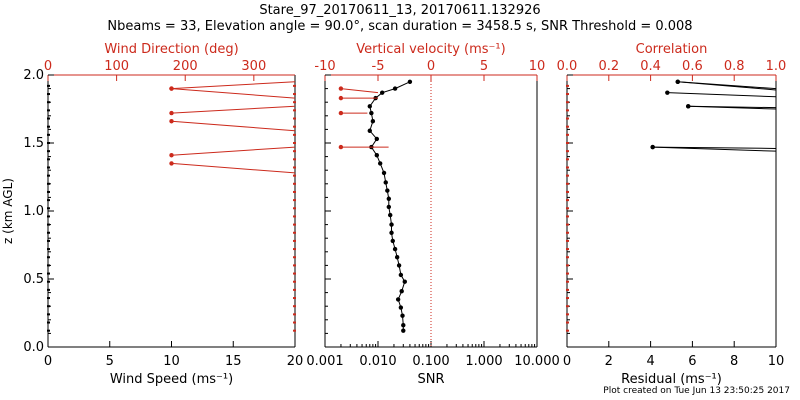 This screenshot has width=800, height=400. I want to click on y-tick-label: 0.5, so click(33, 279).